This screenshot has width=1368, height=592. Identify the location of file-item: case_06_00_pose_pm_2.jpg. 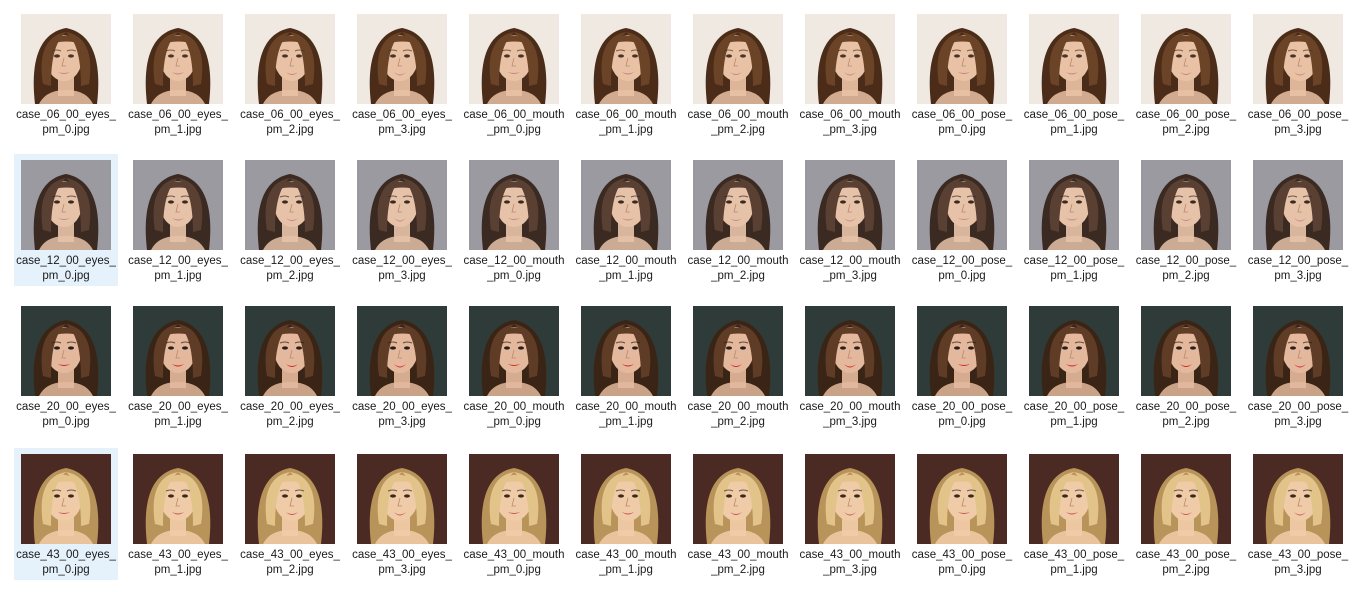
(1186, 74).